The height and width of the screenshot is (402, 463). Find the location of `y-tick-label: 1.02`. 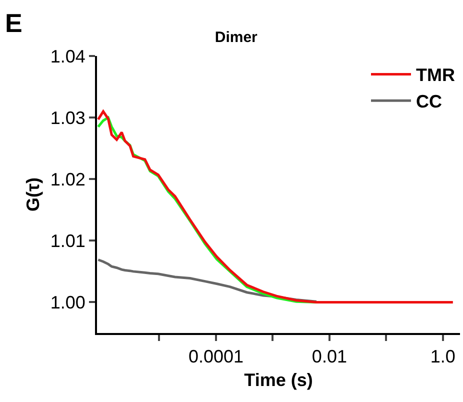

y-tick-label: 1.02 is located at coordinates (68, 179).